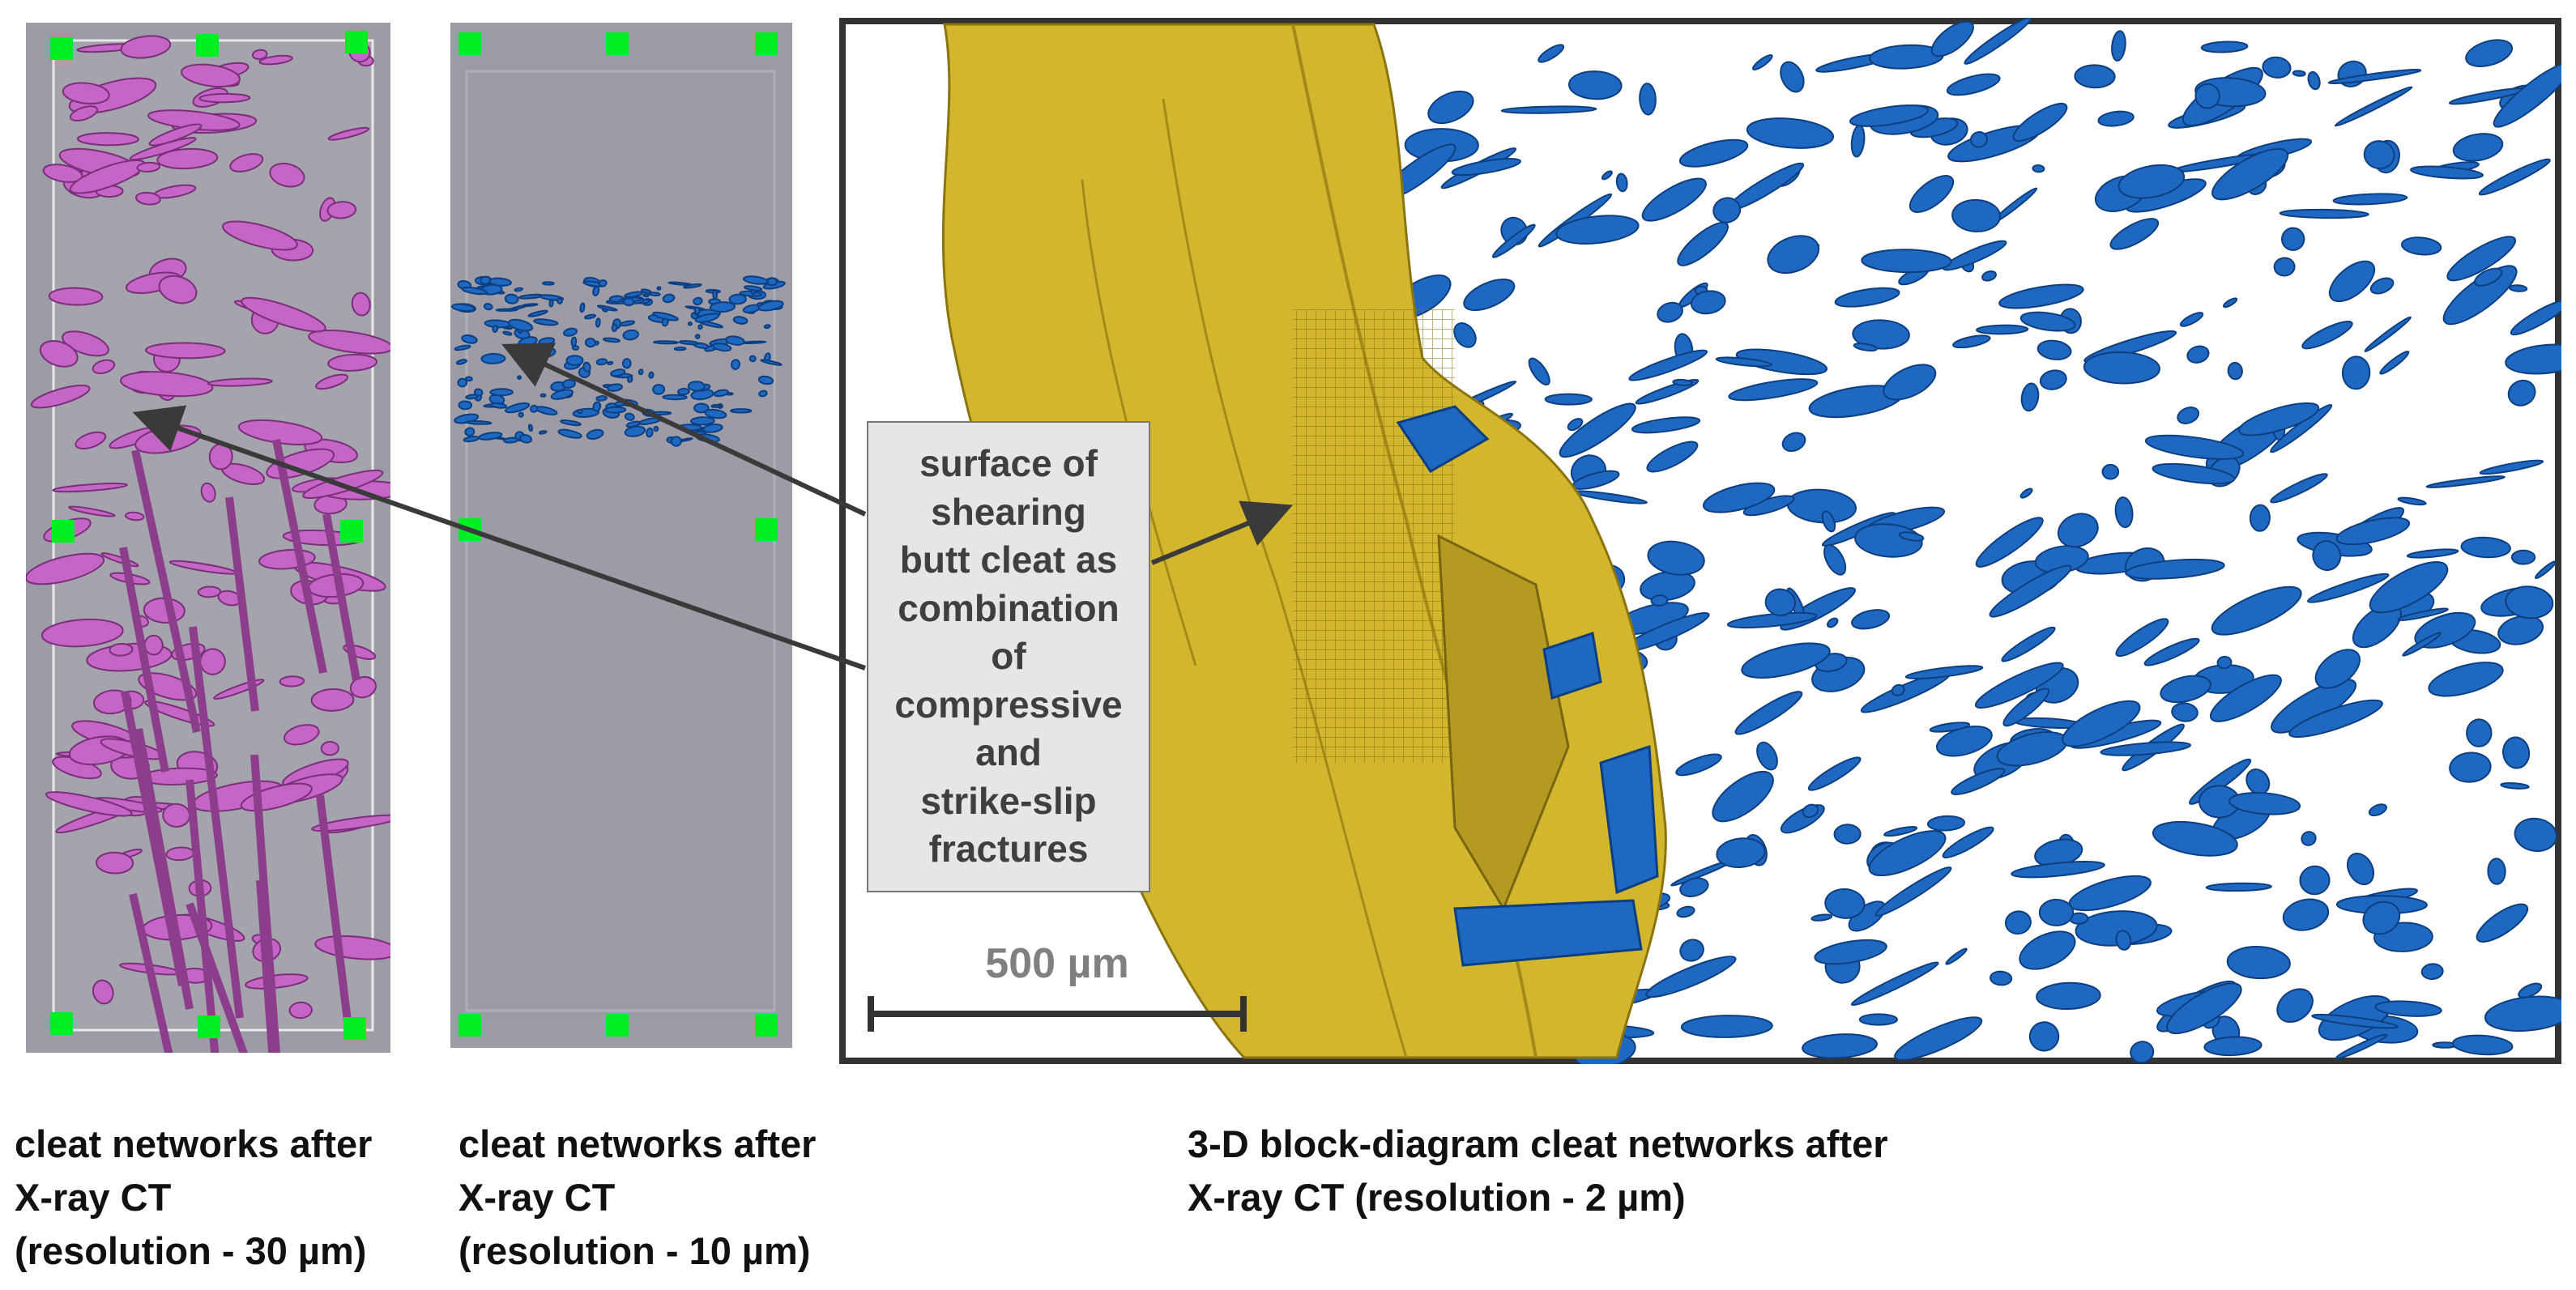  I want to click on callout-line: fractures, so click(1008, 850).